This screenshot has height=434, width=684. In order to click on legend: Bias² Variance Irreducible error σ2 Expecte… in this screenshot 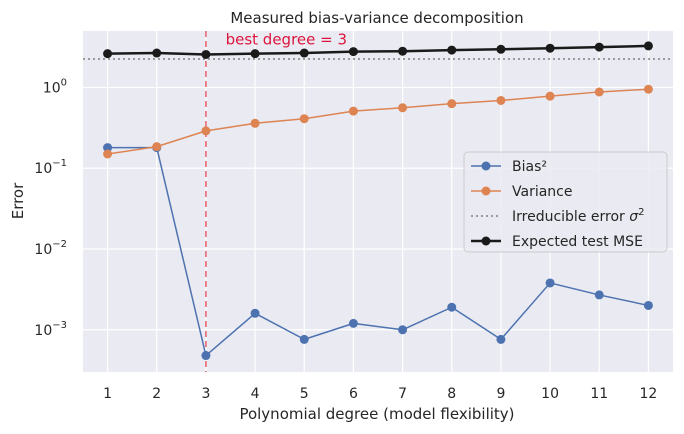, I will do `click(565, 202)`.